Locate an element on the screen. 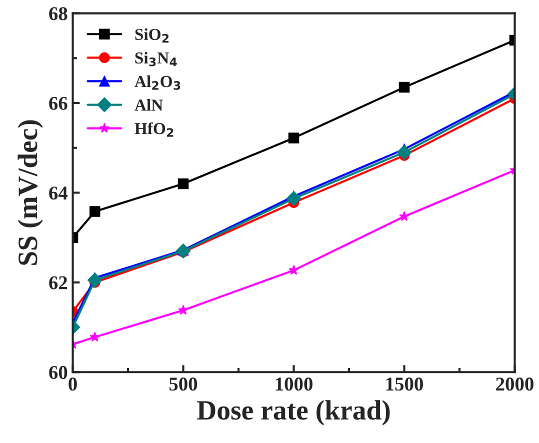  x-tick-label: 0 is located at coordinates (72, 384).